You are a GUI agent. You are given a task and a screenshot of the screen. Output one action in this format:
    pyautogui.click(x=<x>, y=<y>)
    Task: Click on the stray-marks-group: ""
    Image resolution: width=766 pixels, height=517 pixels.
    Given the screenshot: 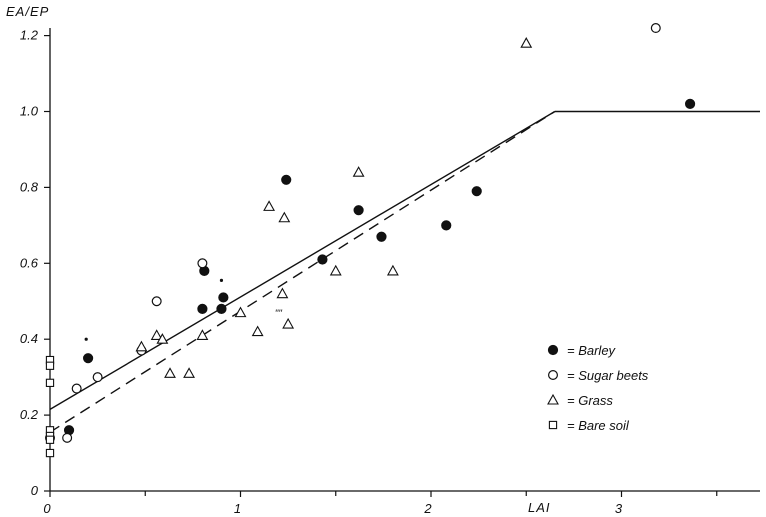 What is the action you would take?
    pyautogui.click(x=183, y=309)
    